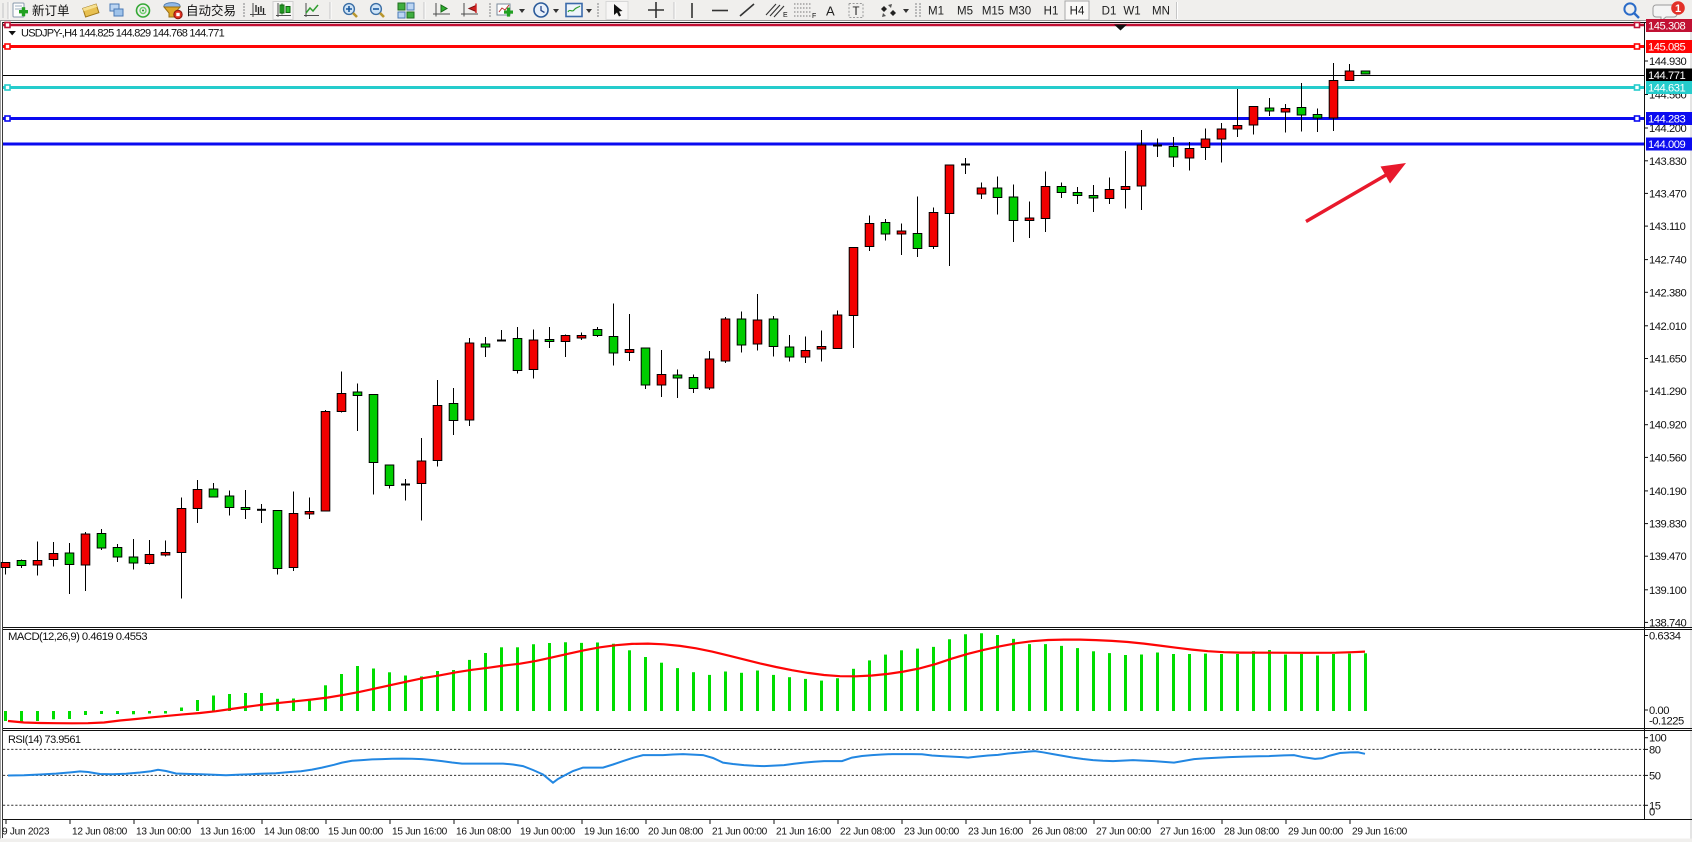  I want to click on svg-text: 9 Jun 2023, so click(26, 832).